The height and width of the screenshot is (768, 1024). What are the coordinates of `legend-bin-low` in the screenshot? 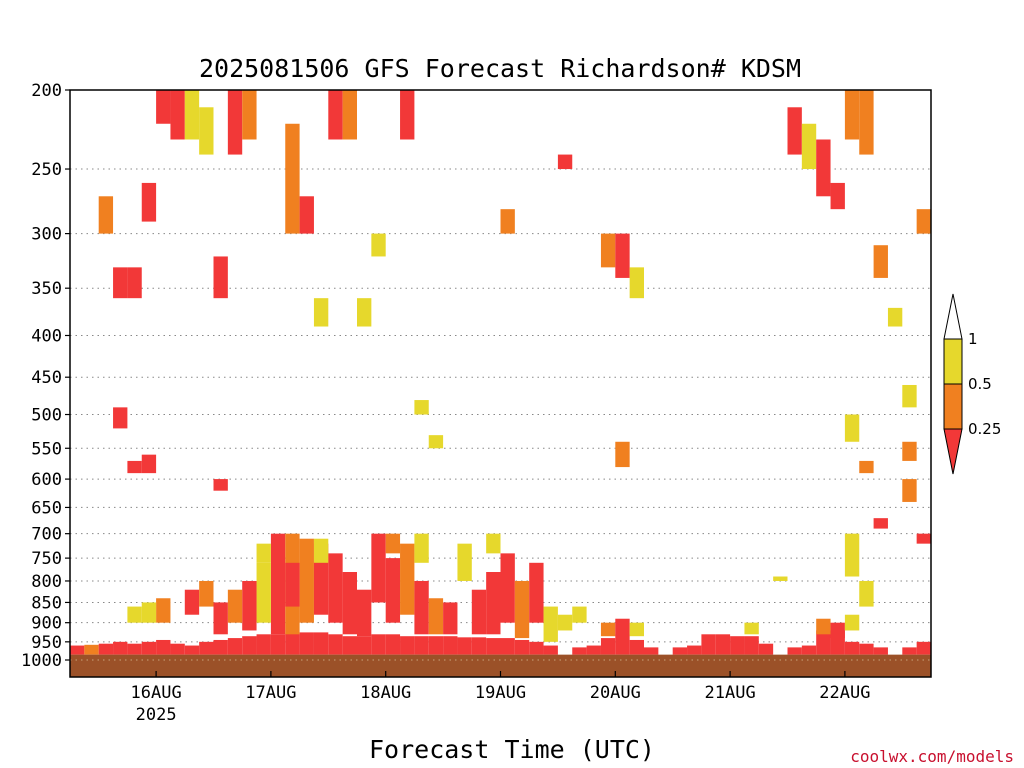 It's located at (953, 451).